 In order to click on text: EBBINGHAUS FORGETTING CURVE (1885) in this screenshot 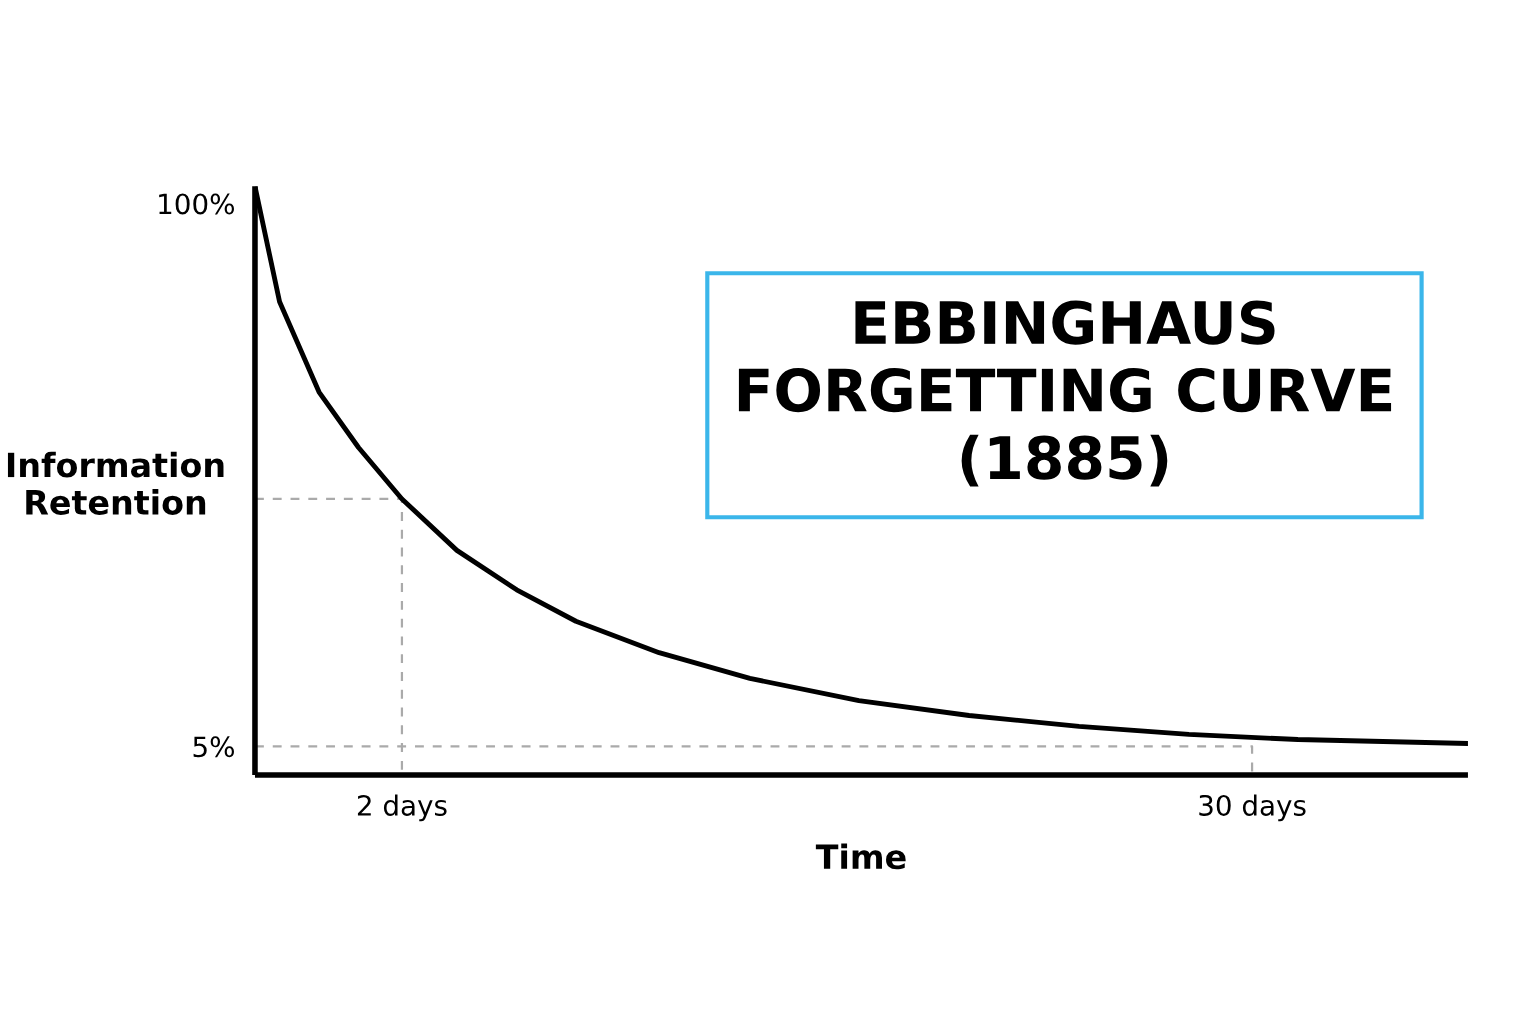, I will do `click(1065, 393)`.